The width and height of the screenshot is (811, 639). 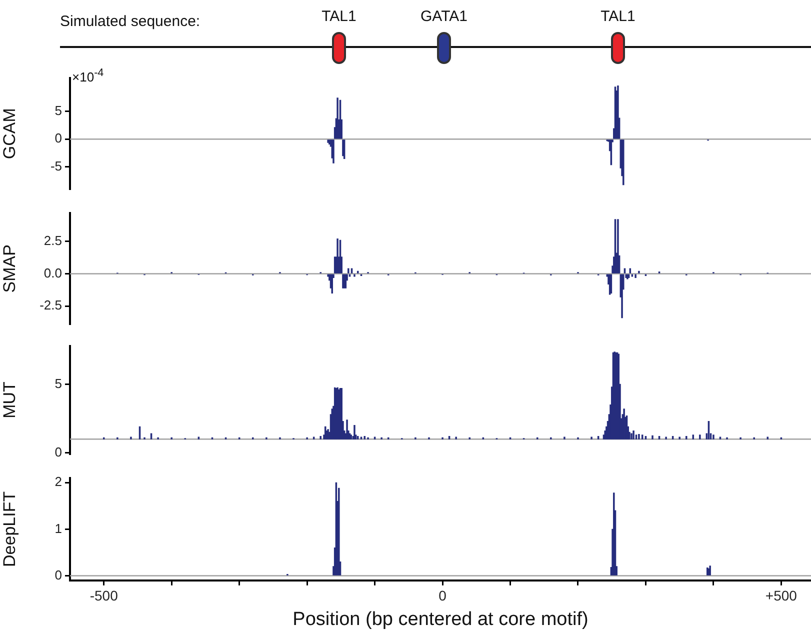 What do you see at coordinates (9, 529) in the screenshot?
I see `y-axis-title: DeepLIFT` at bounding box center [9, 529].